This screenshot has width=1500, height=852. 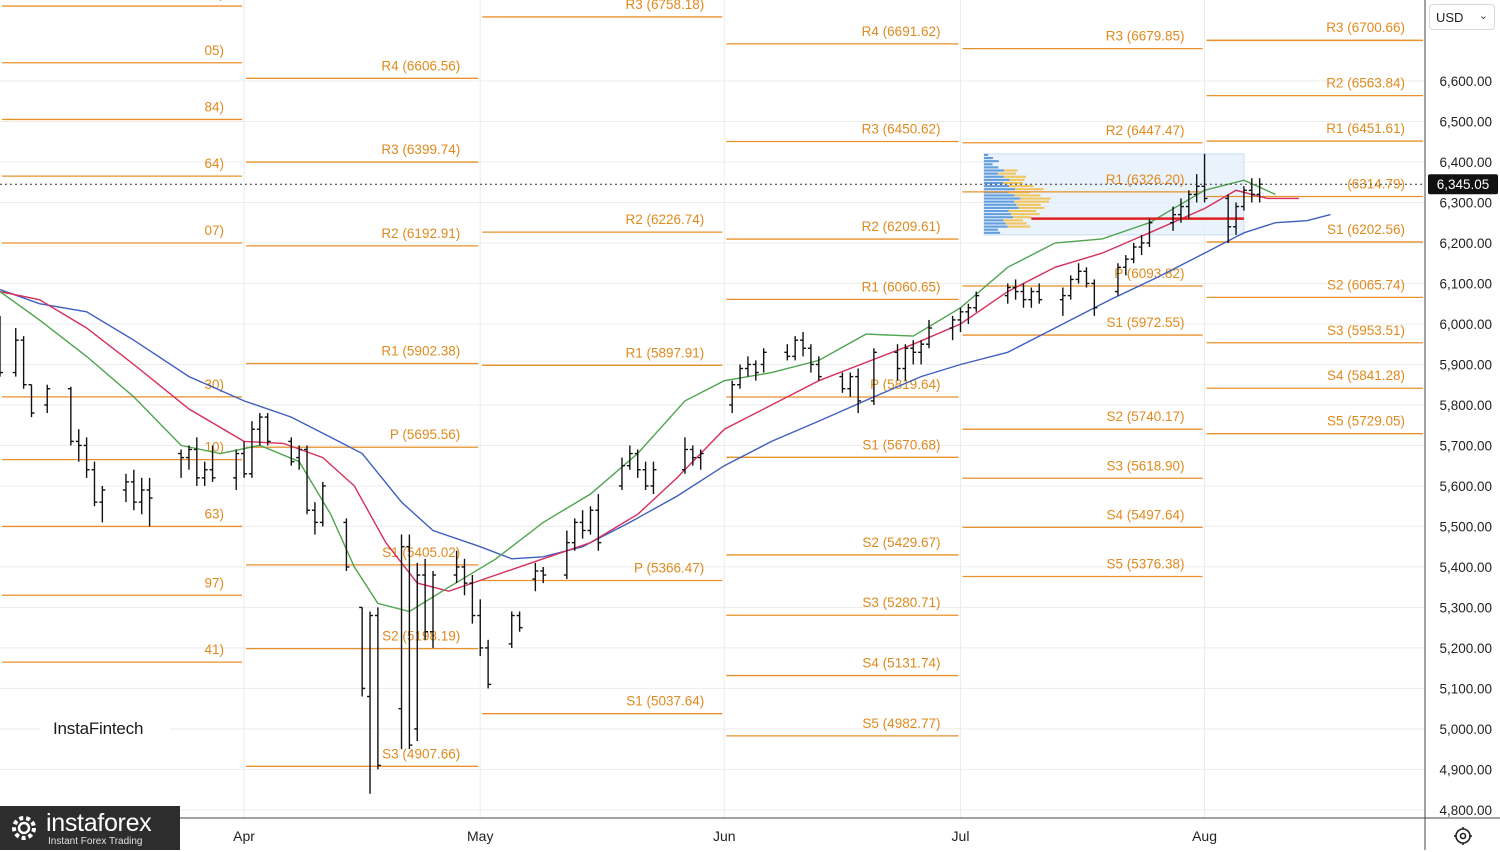 What do you see at coordinates (664, 6) in the screenshot?
I see `pivot-level-label: R3 (6758.18)` at bounding box center [664, 6].